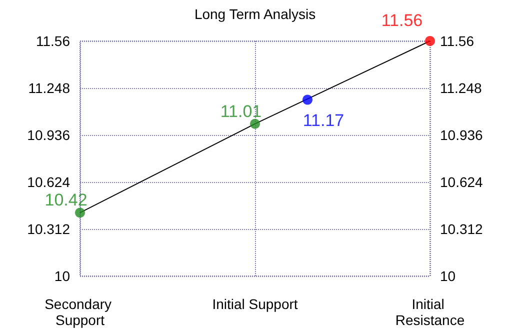  What do you see at coordinates (462, 182) in the screenshot?
I see `y2-tick-label: 10.624` at bounding box center [462, 182].